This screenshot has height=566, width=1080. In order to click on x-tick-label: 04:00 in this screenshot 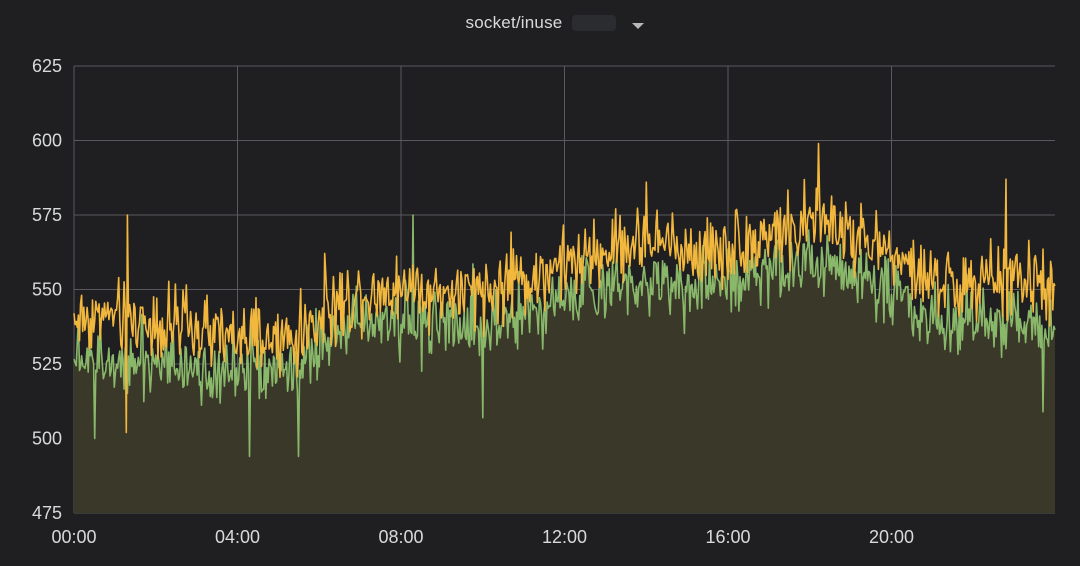, I will do `click(237, 537)`.